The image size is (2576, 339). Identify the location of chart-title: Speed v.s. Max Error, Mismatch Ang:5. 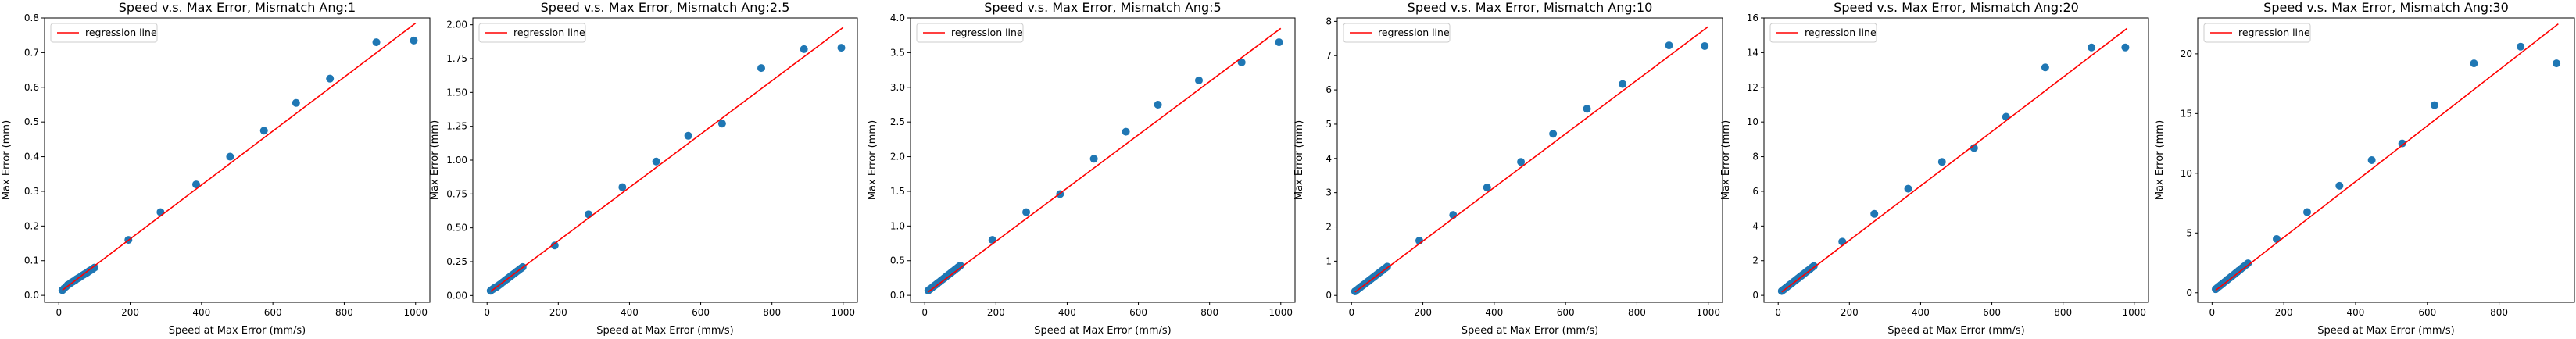
(1102, 7).